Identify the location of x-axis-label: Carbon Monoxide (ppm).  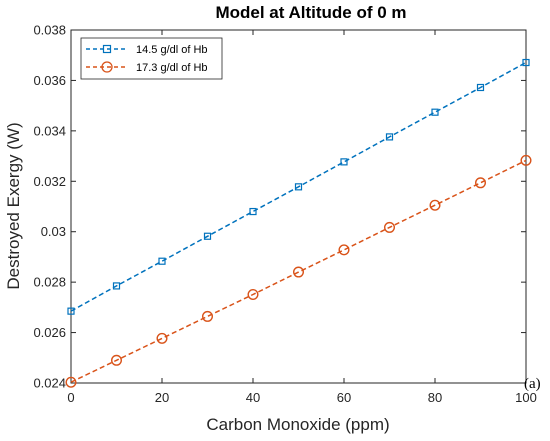
(297, 424).